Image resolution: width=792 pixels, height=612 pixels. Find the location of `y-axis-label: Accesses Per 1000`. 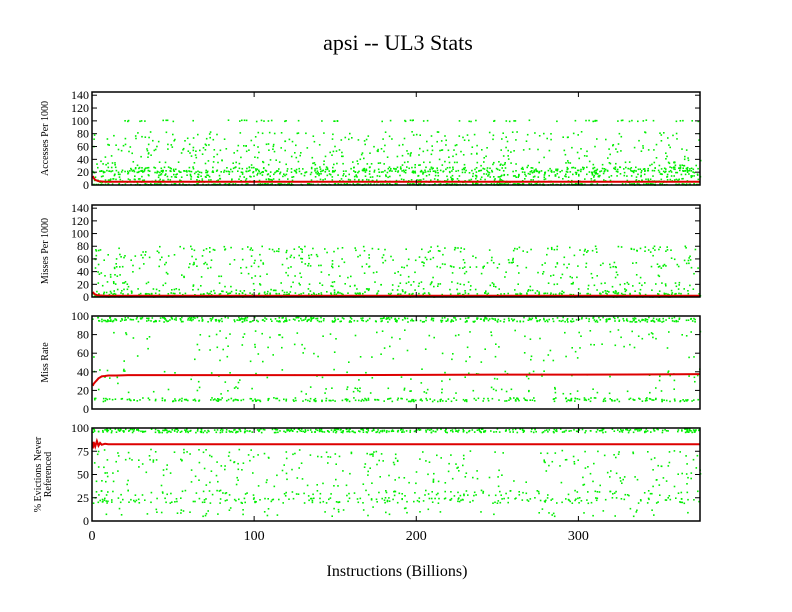

y-axis-label: Accesses Per 1000 is located at coordinates (45, 138).